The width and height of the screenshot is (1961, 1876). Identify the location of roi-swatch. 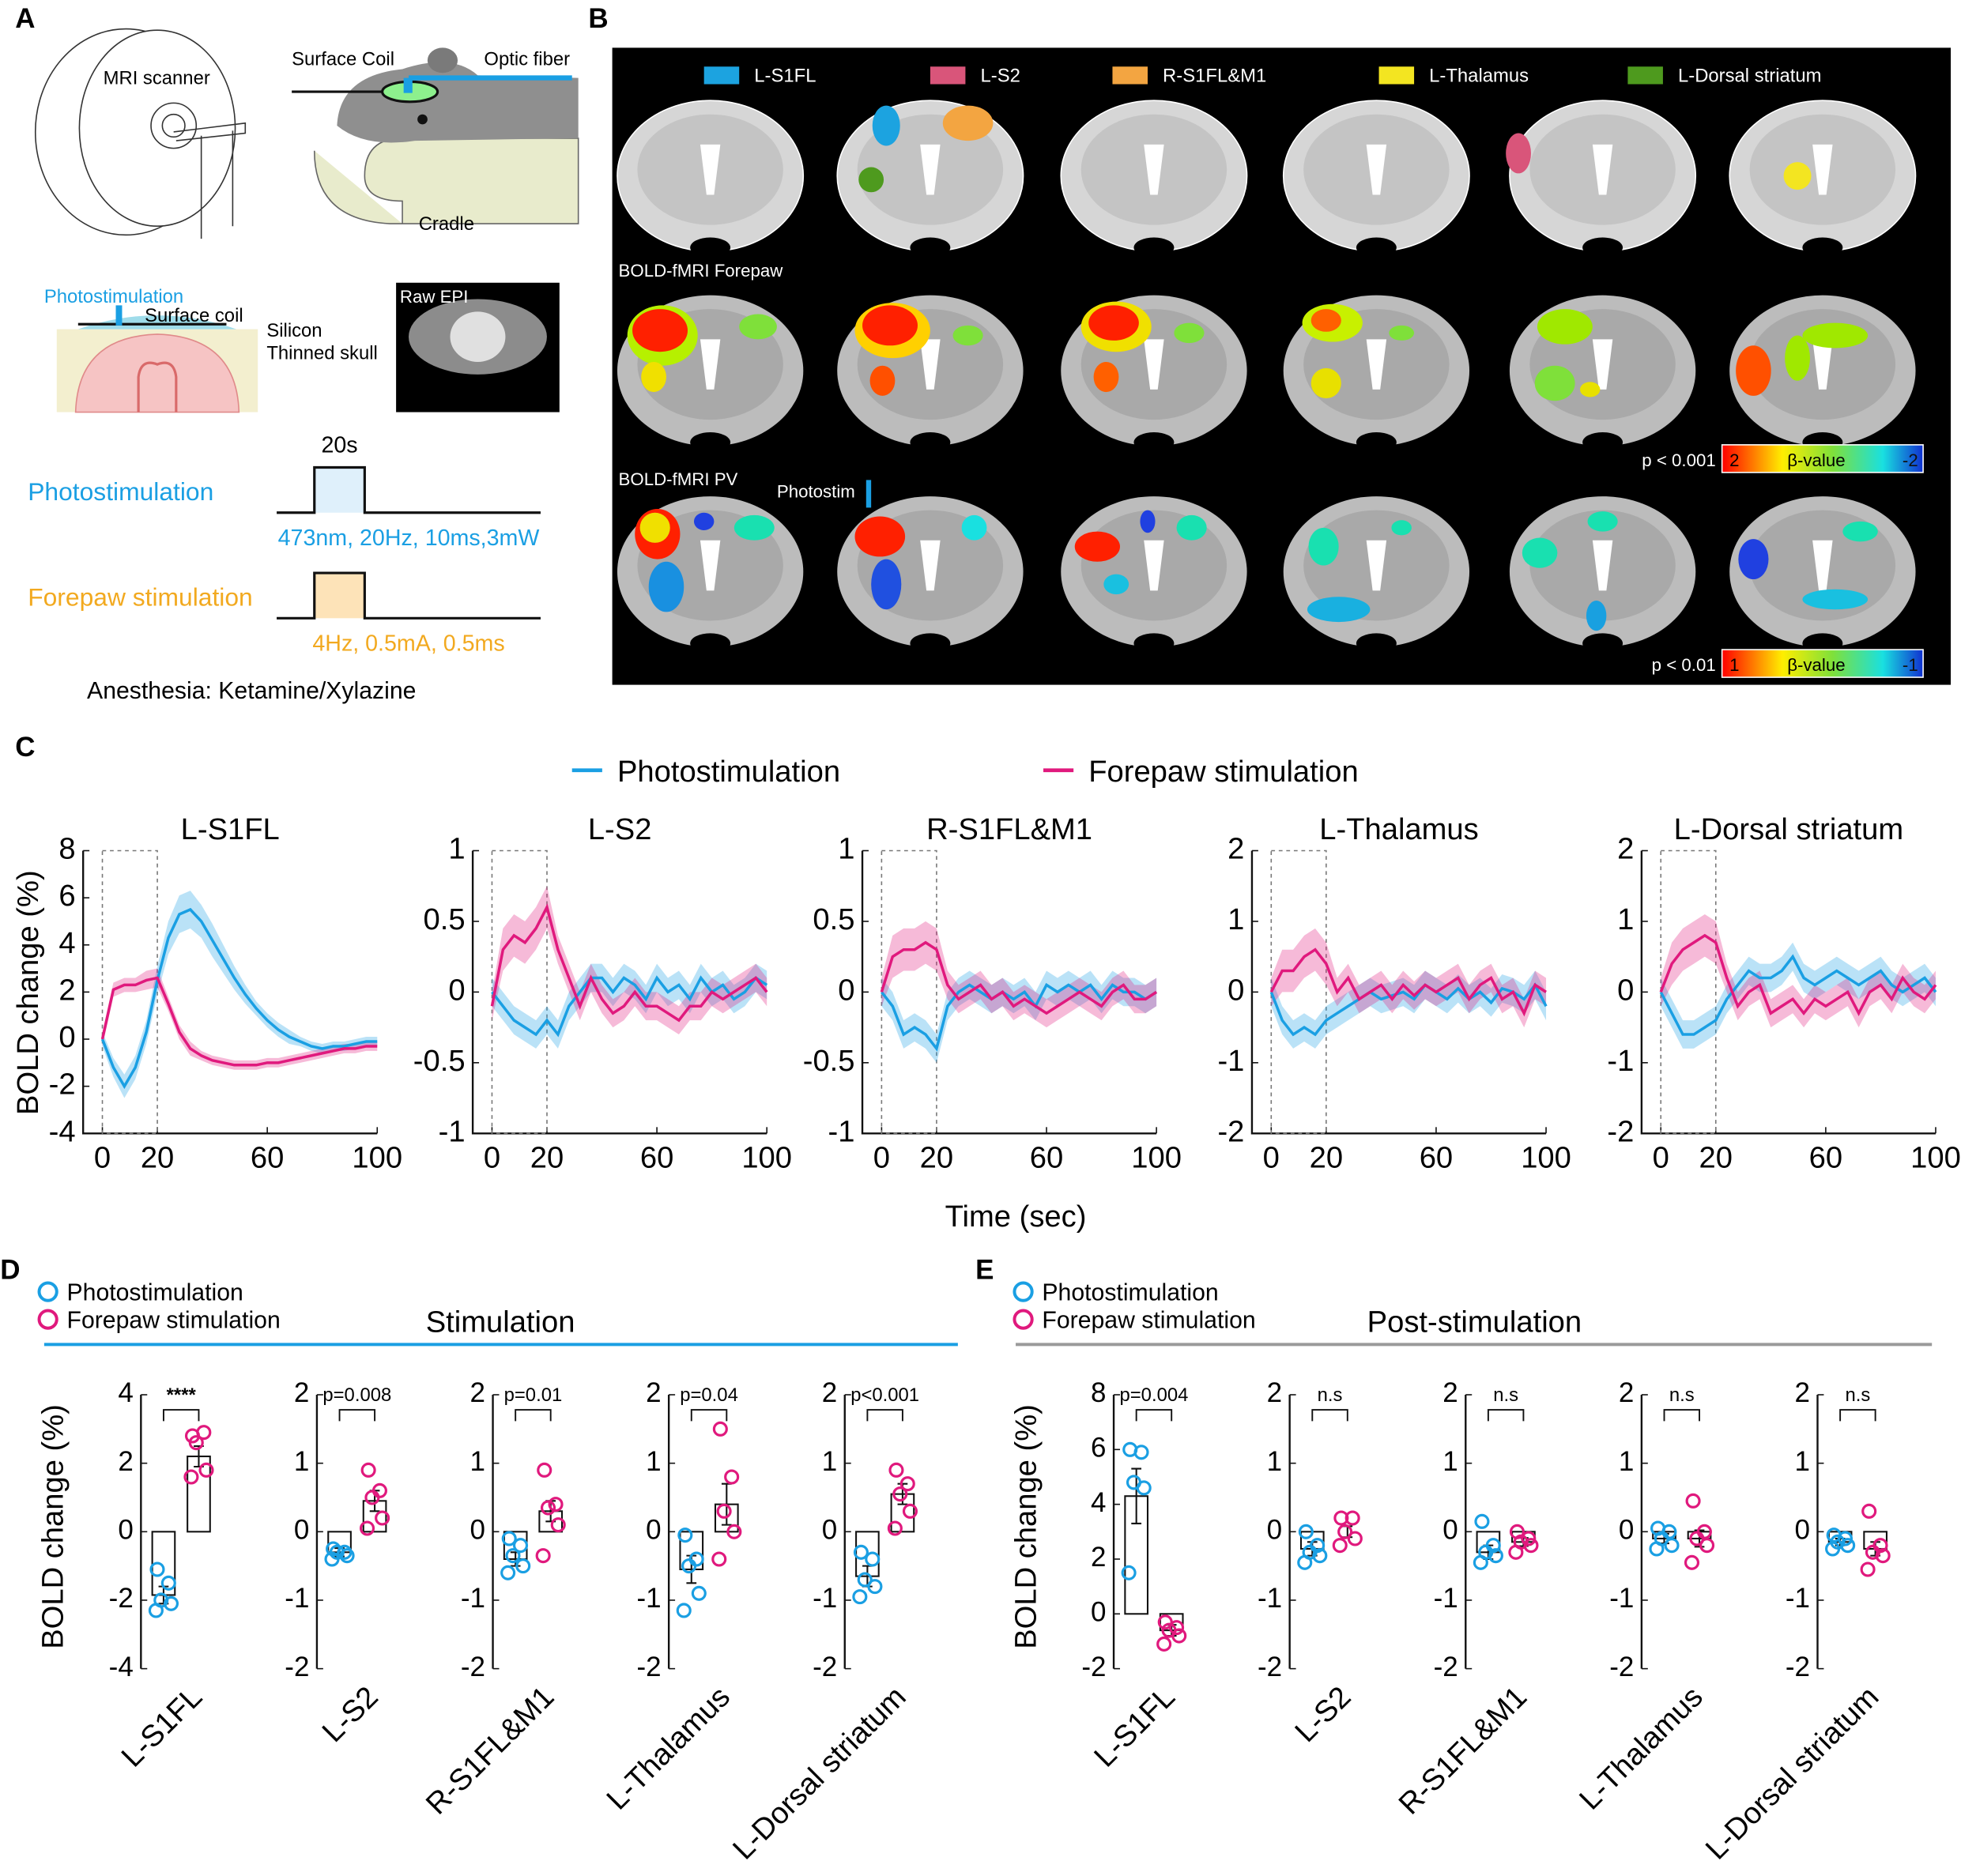
(1396, 76).